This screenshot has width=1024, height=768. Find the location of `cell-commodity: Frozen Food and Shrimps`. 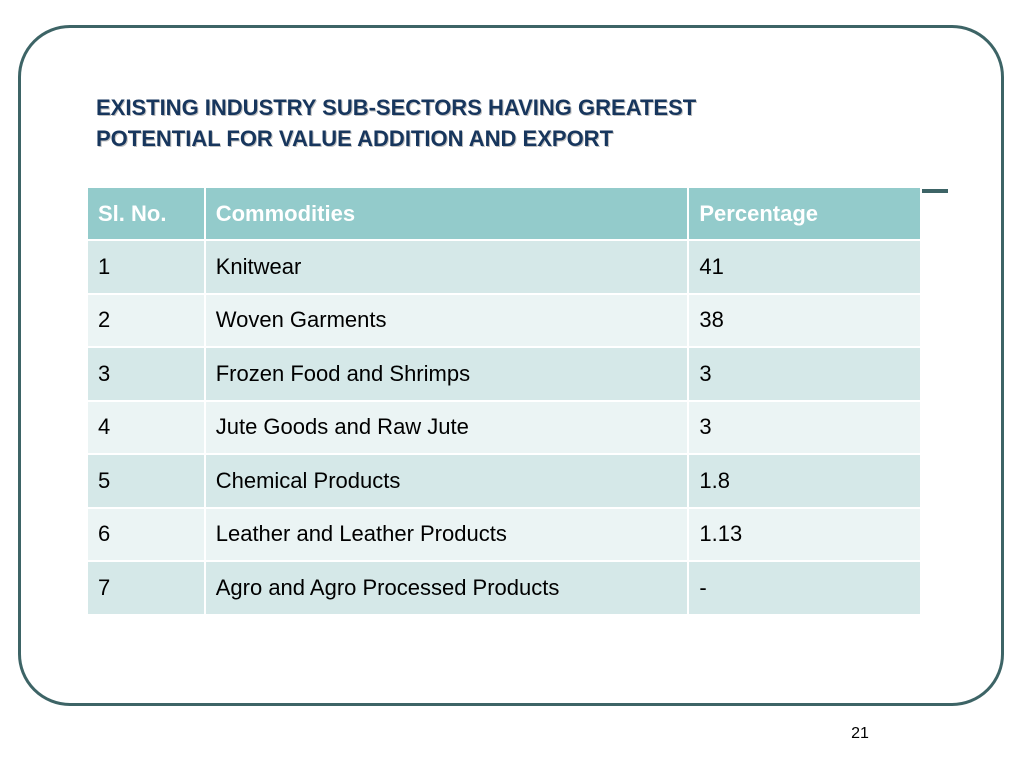

cell-commodity: Frozen Food and Shrimps is located at coordinates (446, 374).